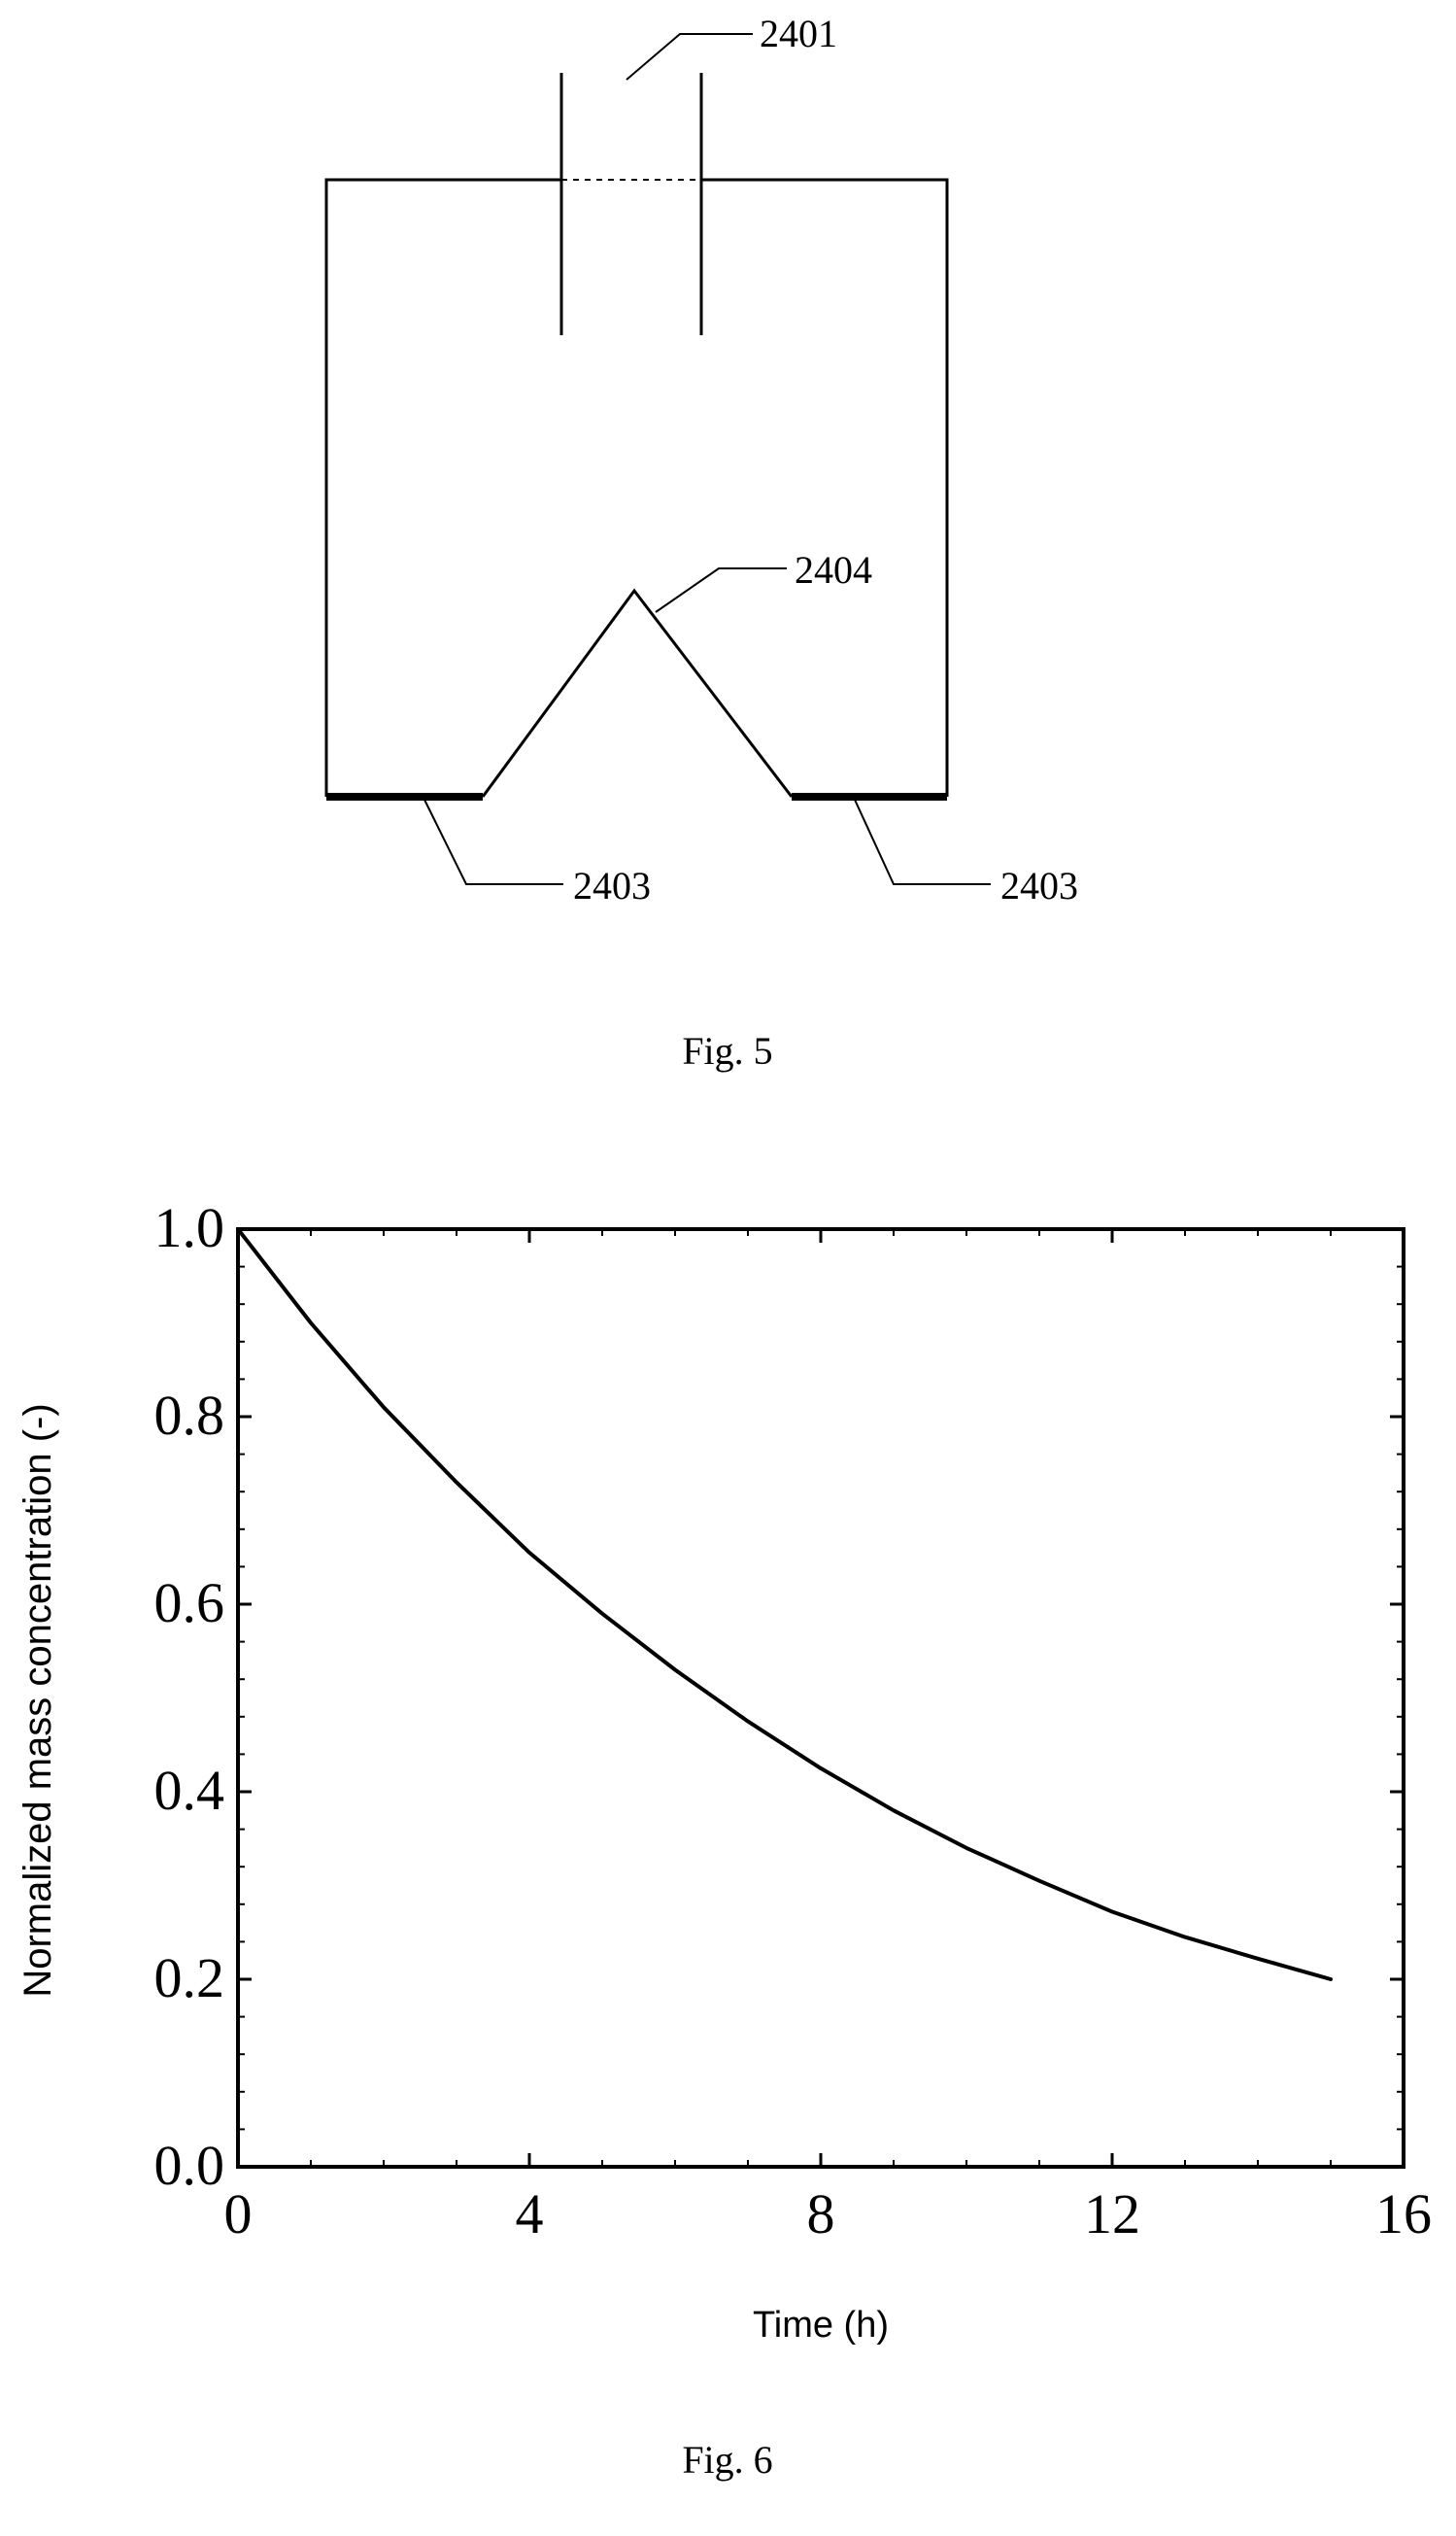 The width and height of the screenshot is (1456, 2536). I want to click on leader-2403-left, so click(493, 842).